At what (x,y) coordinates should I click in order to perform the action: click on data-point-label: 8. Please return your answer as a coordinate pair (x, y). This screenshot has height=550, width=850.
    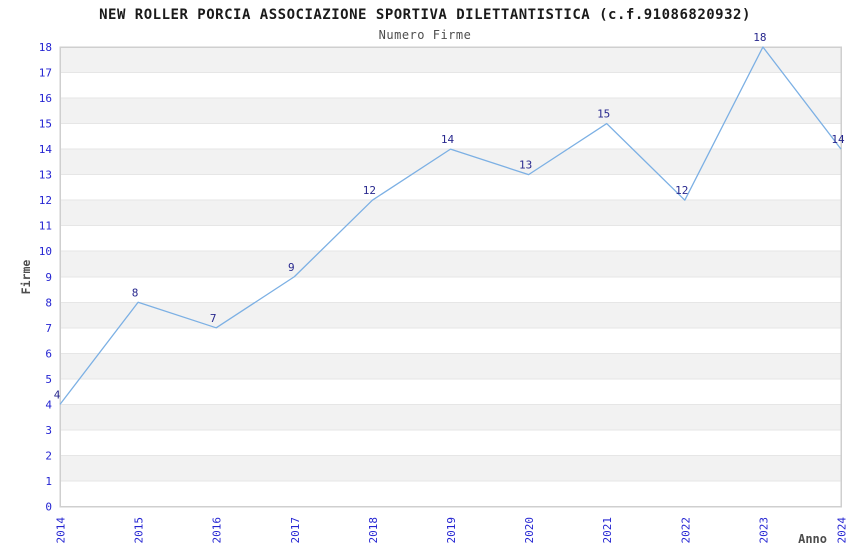
    Looking at the image, I should click on (135, 292).